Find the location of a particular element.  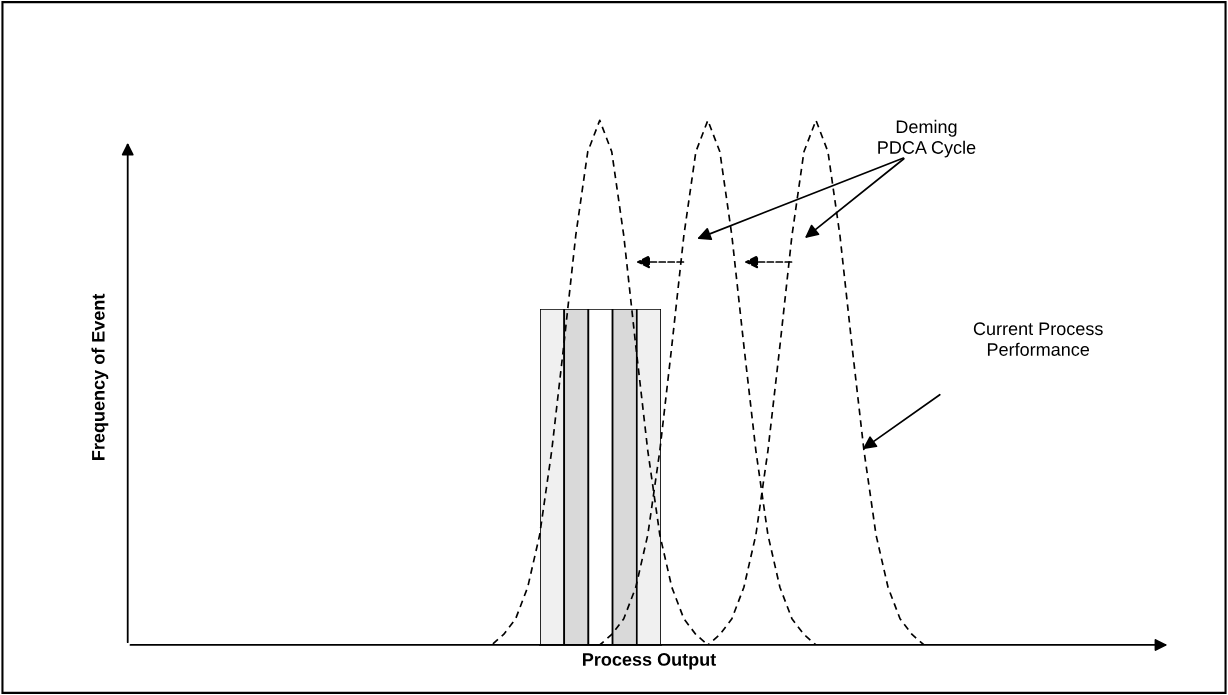

annotation: Current Process Performance is located at coordinates (1038, 339).